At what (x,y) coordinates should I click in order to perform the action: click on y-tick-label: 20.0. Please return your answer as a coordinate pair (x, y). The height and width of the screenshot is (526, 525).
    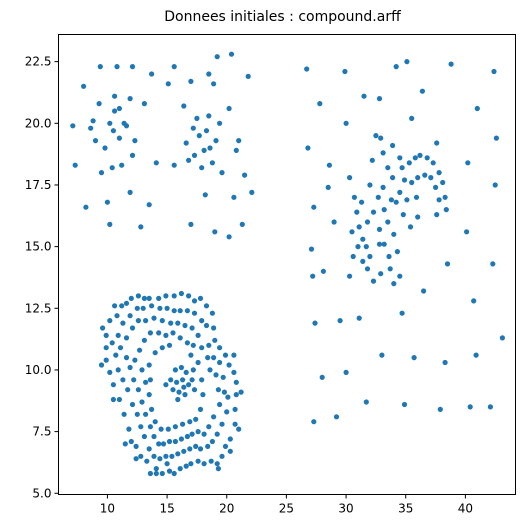
    Looking at the image, I should click on (38, 123).